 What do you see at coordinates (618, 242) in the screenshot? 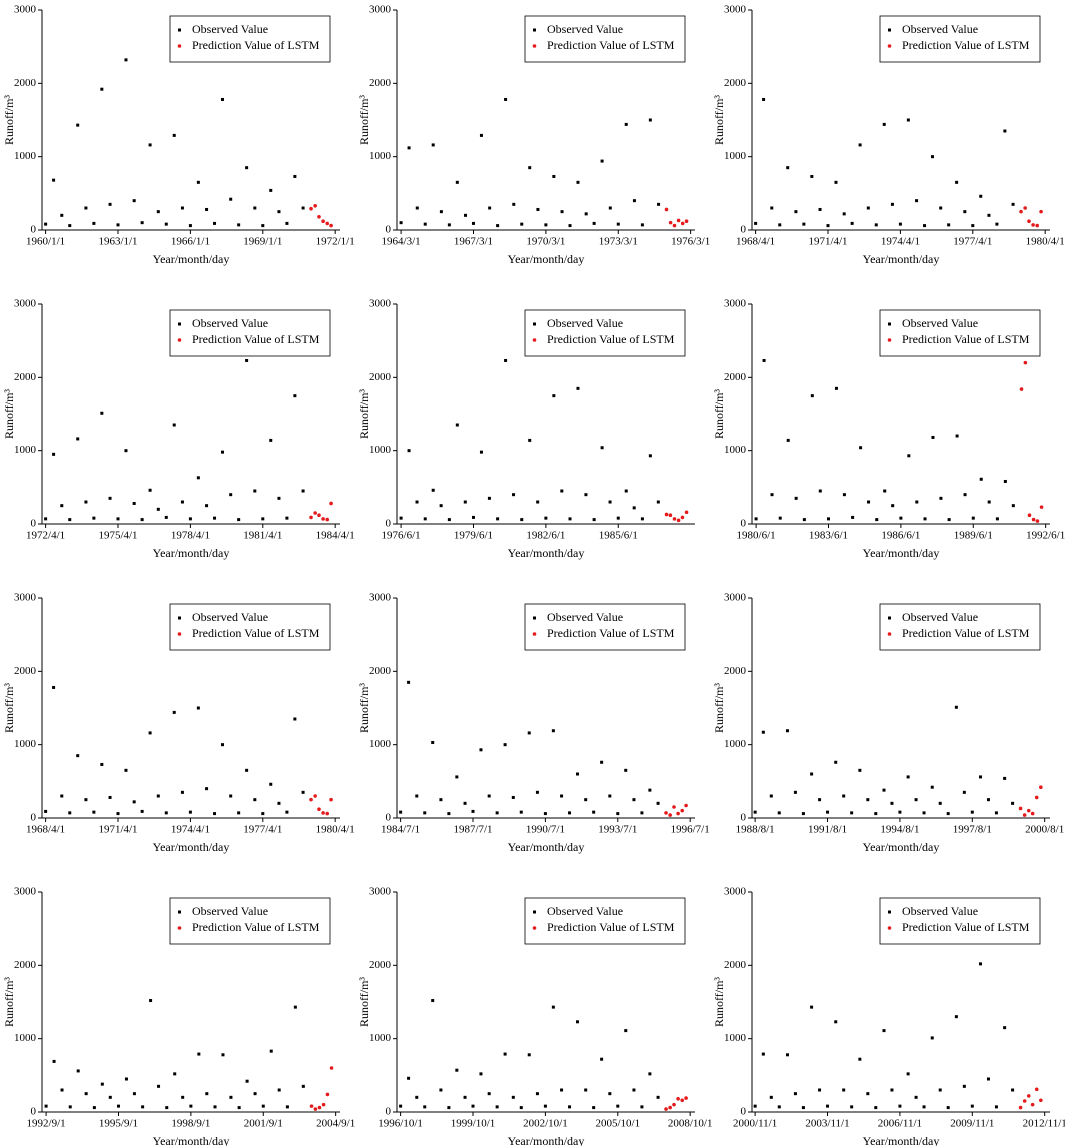
I see `x-tick-label: 1973/3/1` at bounding box center [618, 242].